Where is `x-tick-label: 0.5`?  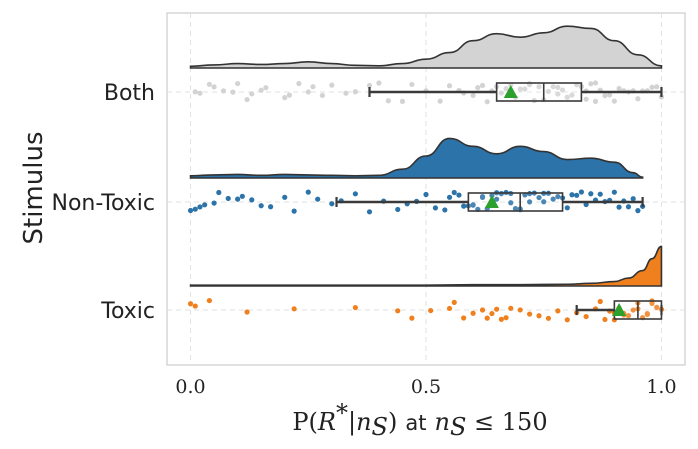 x-tick-label: 0.5 is located at coordinates (426, 387).